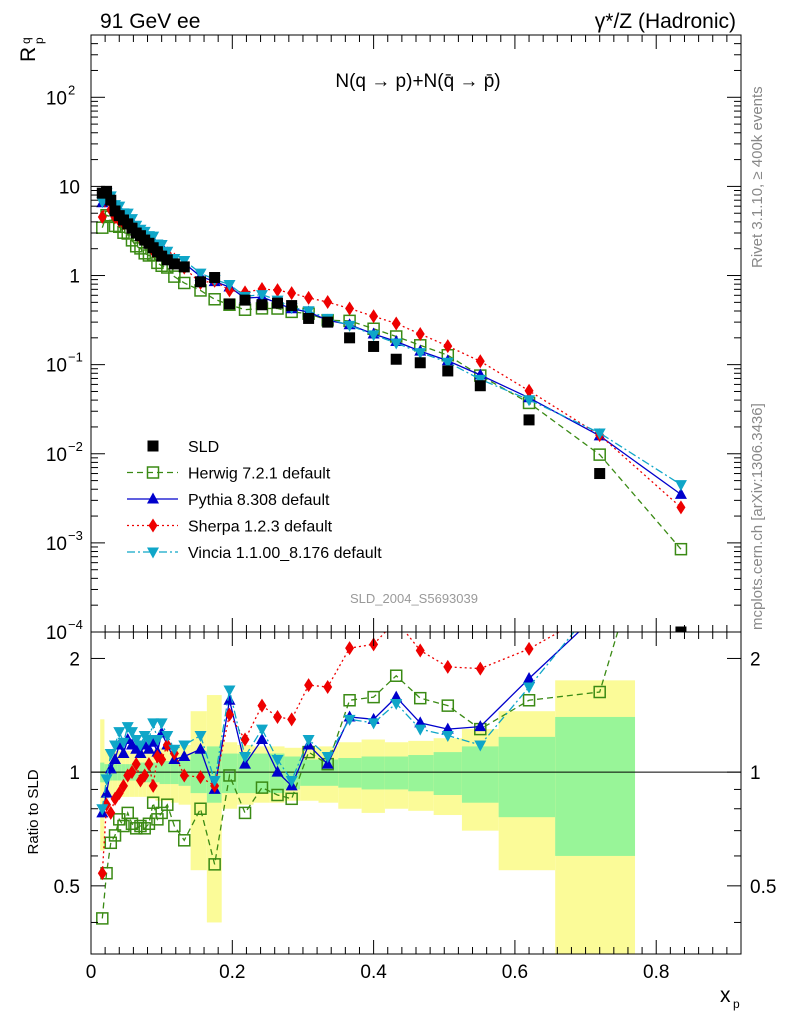 The image size is (786, 1024). Describe the element at coordinates (203, 447) in the screenshot. I see `data-legend-label: SLD` at that location.